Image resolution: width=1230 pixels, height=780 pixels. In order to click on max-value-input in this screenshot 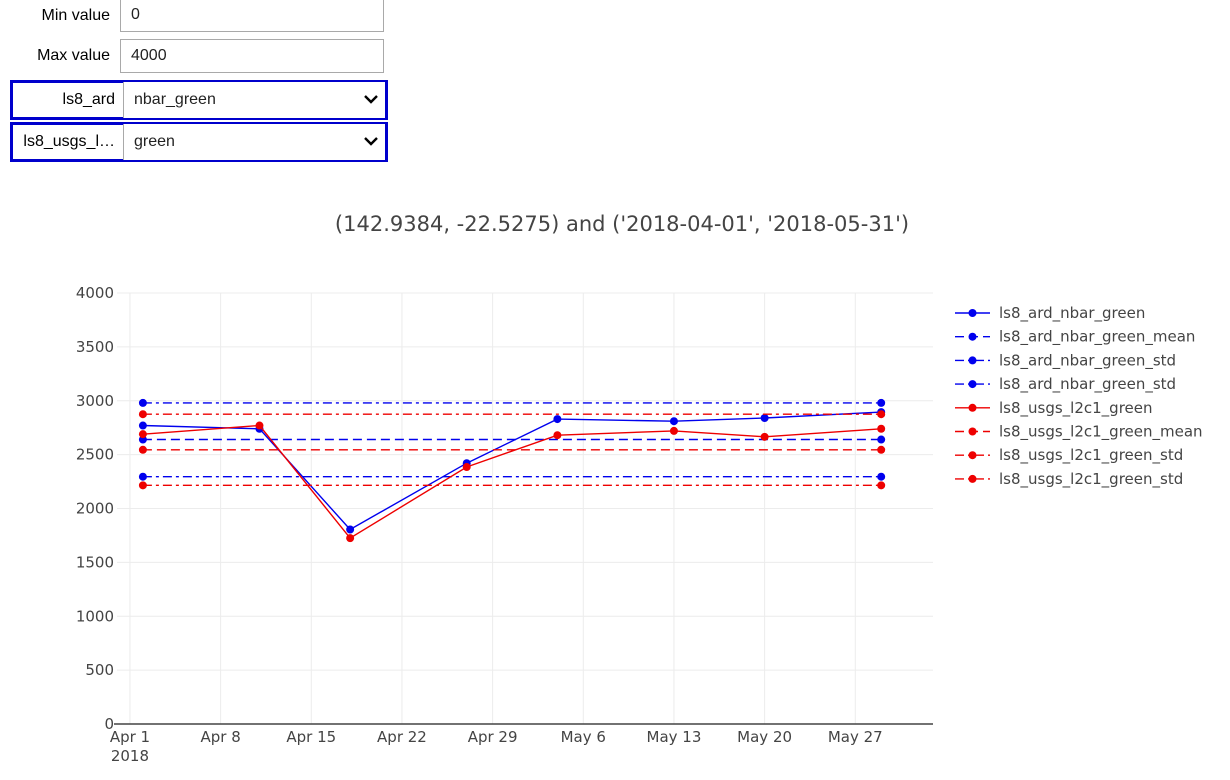, I will do `click(252, 56)`.